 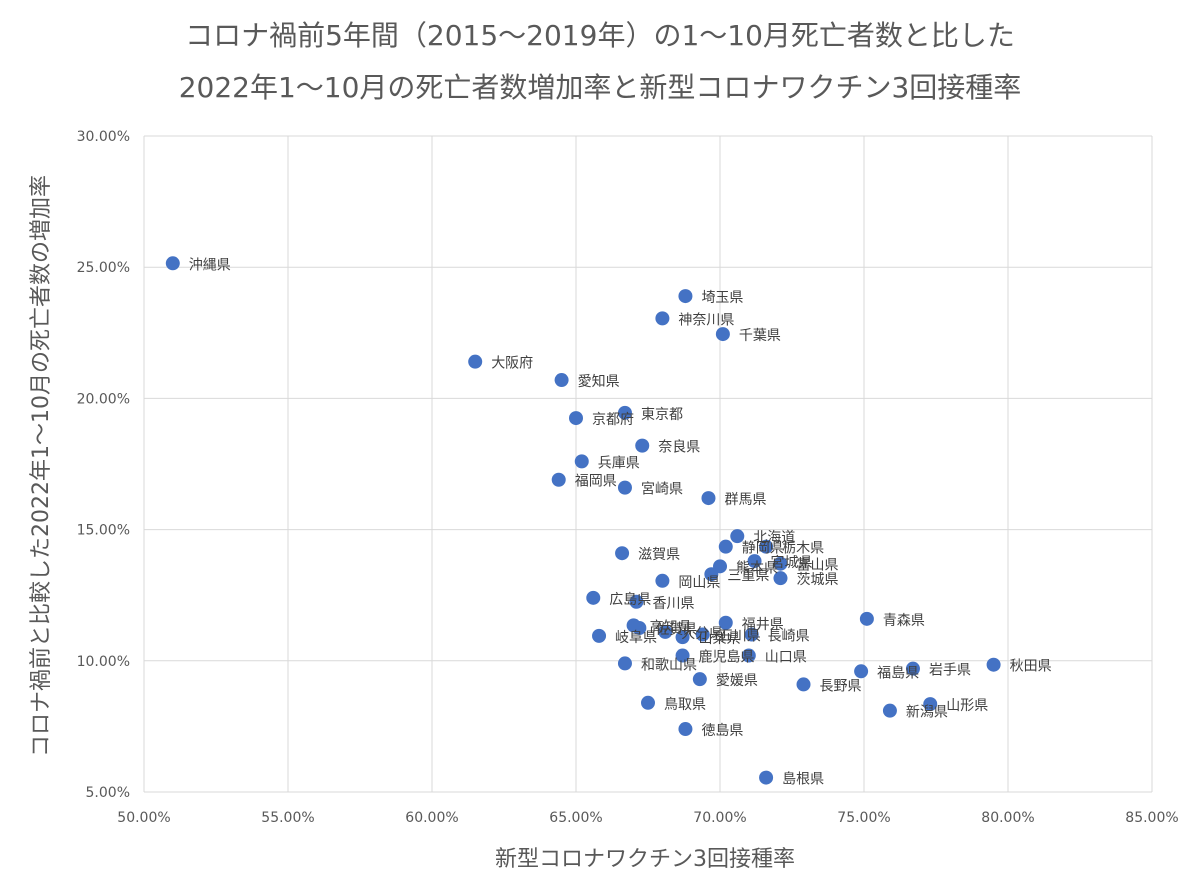 I want to click on data-point-label: 熊本県, so click(x=757, y=568).